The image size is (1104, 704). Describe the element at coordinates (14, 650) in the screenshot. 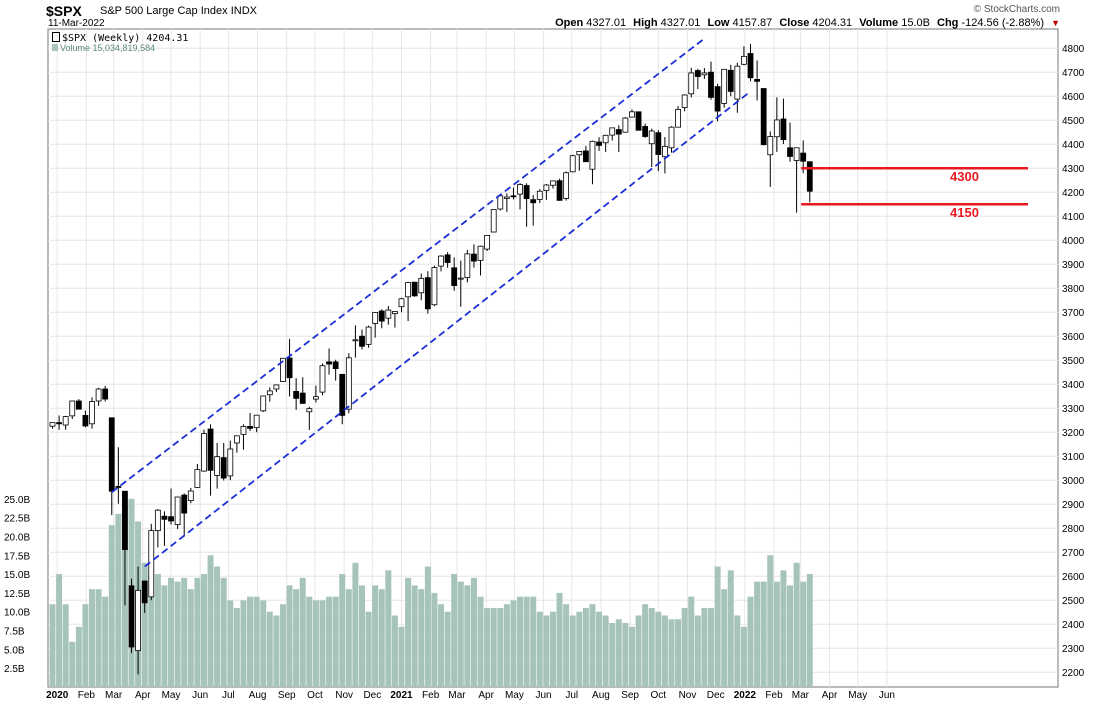

I see `volume-tick-label: 5.0B` at that location.